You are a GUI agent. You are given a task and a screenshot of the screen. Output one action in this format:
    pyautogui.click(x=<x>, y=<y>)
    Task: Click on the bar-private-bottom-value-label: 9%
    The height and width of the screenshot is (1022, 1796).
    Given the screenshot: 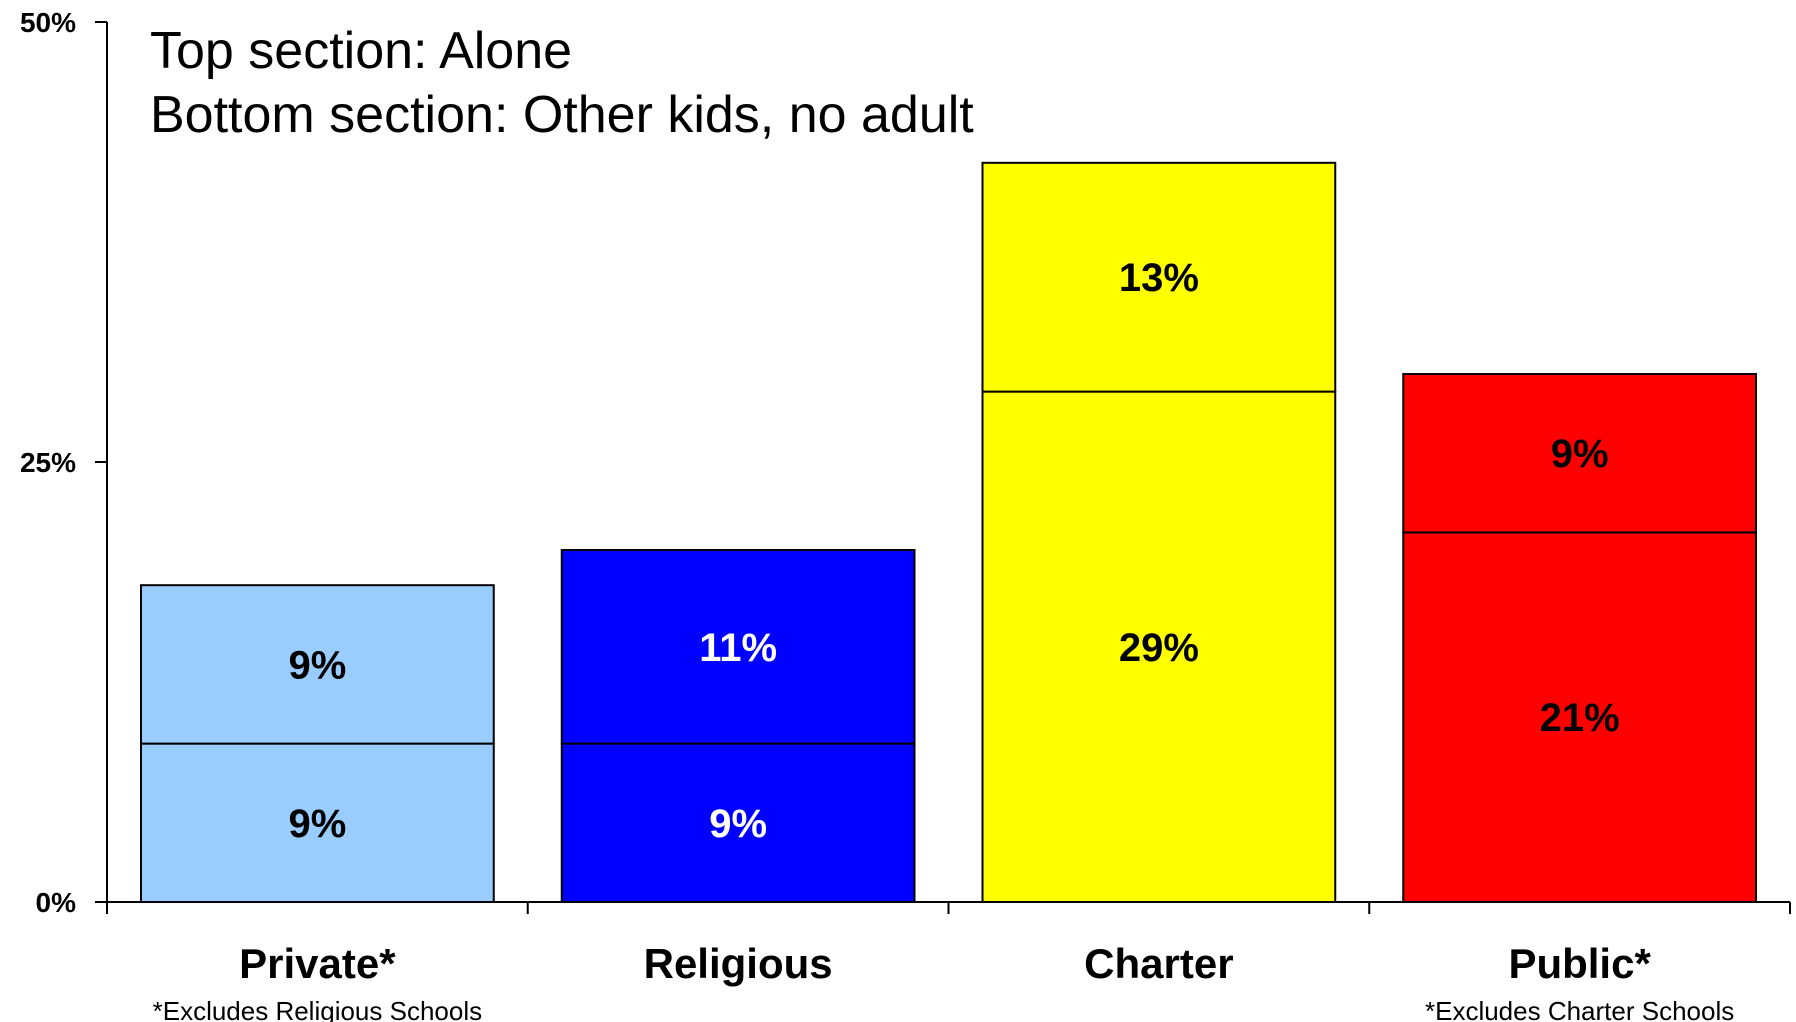 What is the action you would take?
    pyautogui.click(x=317, y=824)
    